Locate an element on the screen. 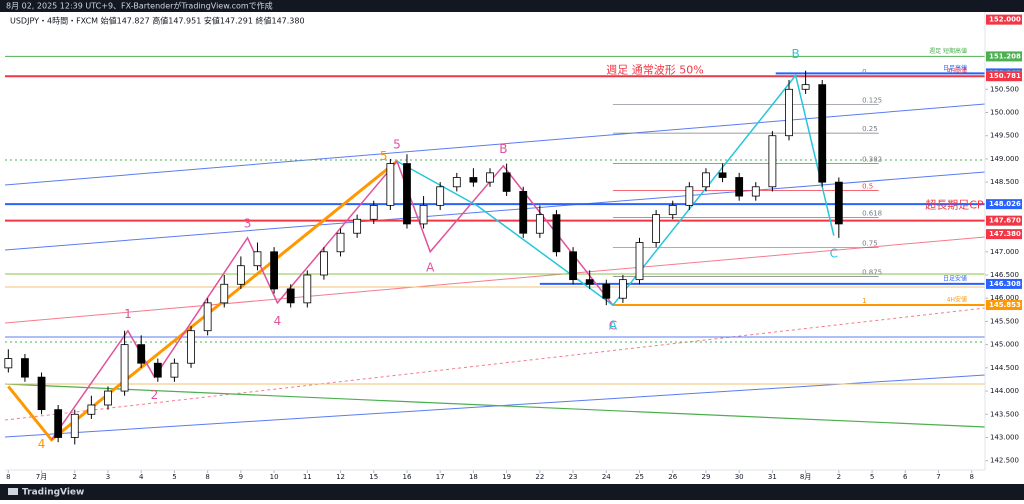 Image resolution: width=1024 pixels, height=504 pixels. y-tick-label: 145.500 is located at coordinates (1004, 321).